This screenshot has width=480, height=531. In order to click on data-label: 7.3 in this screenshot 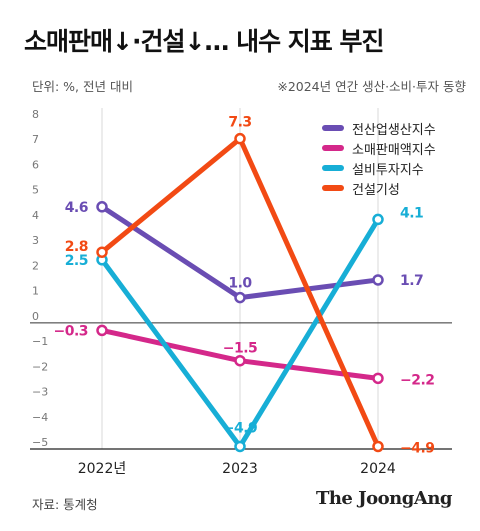, I will do `click(239, 123)`.